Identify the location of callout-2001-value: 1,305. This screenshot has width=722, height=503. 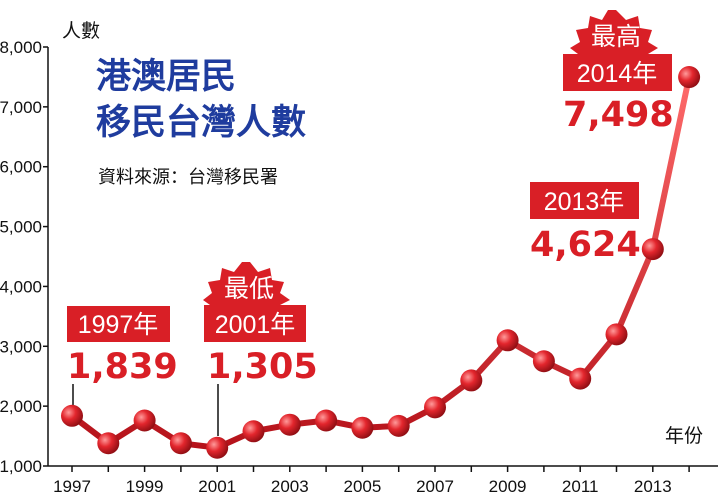
(262, 367).